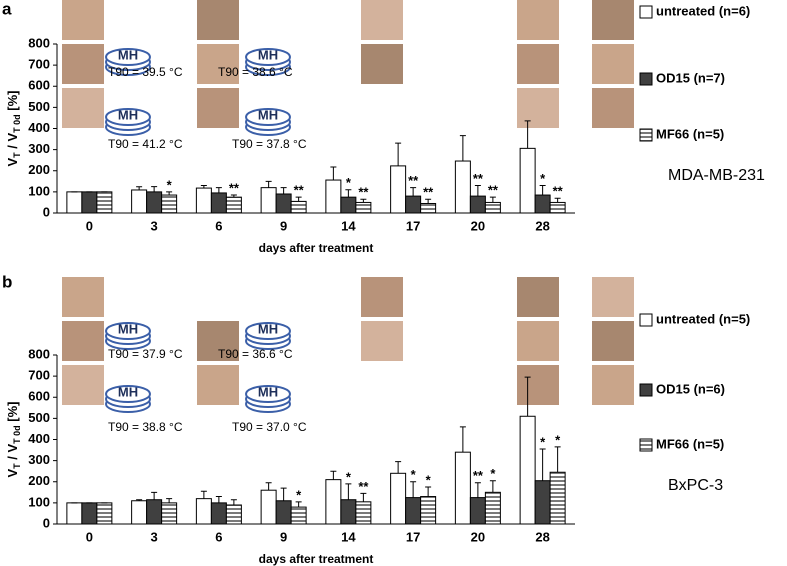 The height and width of the screenshot is (566, 787). What do you see at coordinates (690, 133) in the screenshot?
I see `legend-label: MF66 (n=5)` at bounding box center [690, 133].